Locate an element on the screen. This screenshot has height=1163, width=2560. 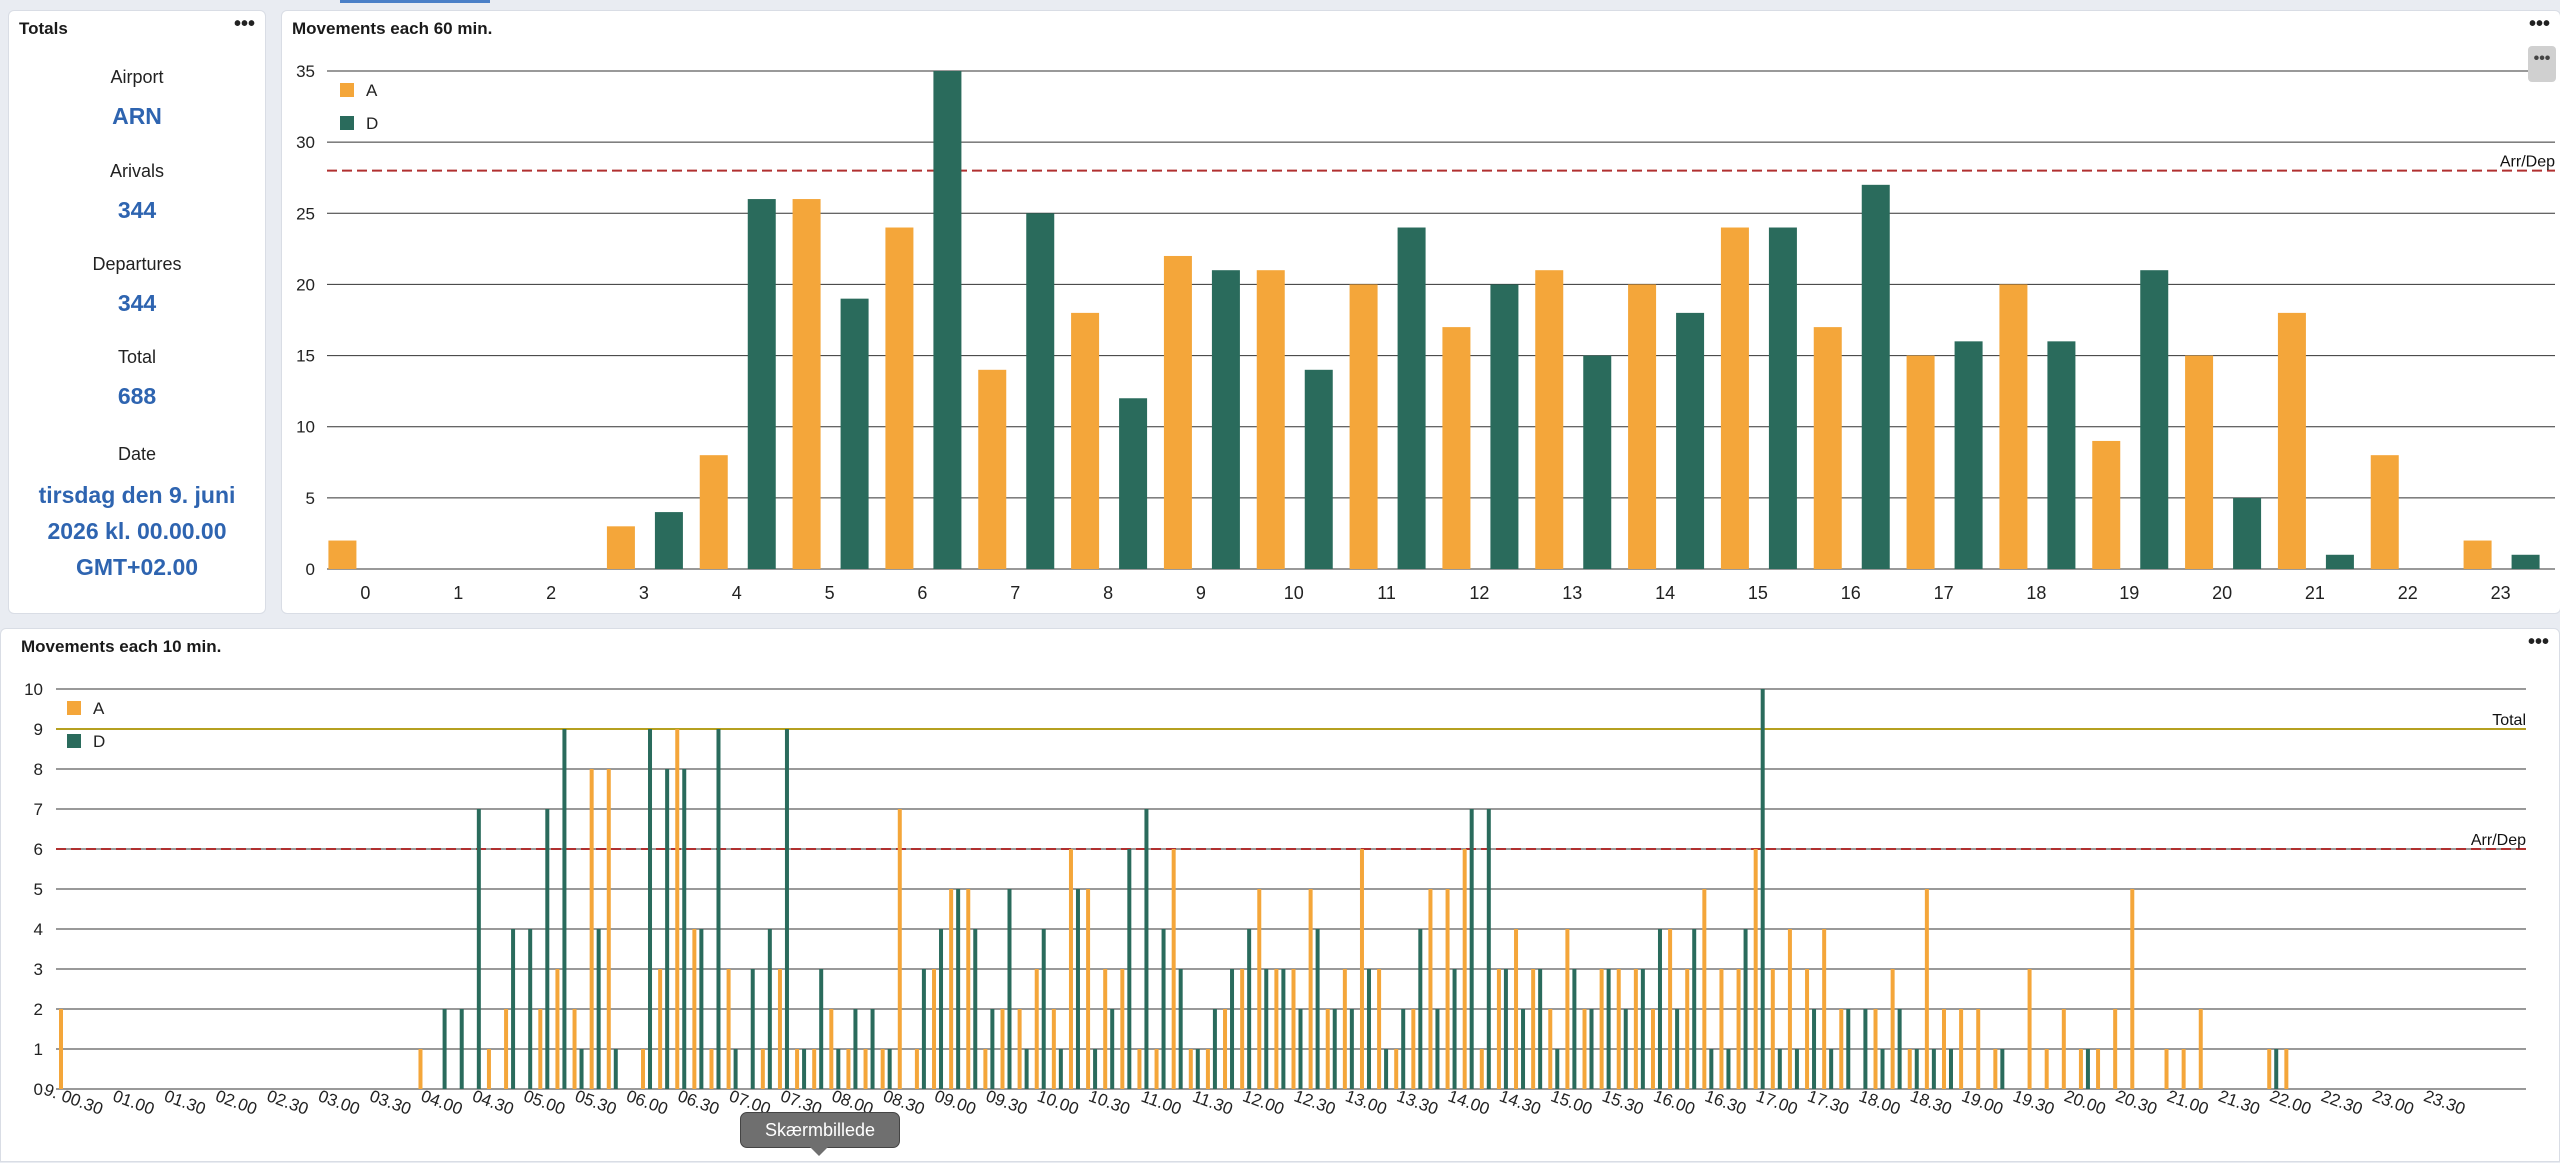
x-tick-label: 1 is located at coordinates (458, 593).